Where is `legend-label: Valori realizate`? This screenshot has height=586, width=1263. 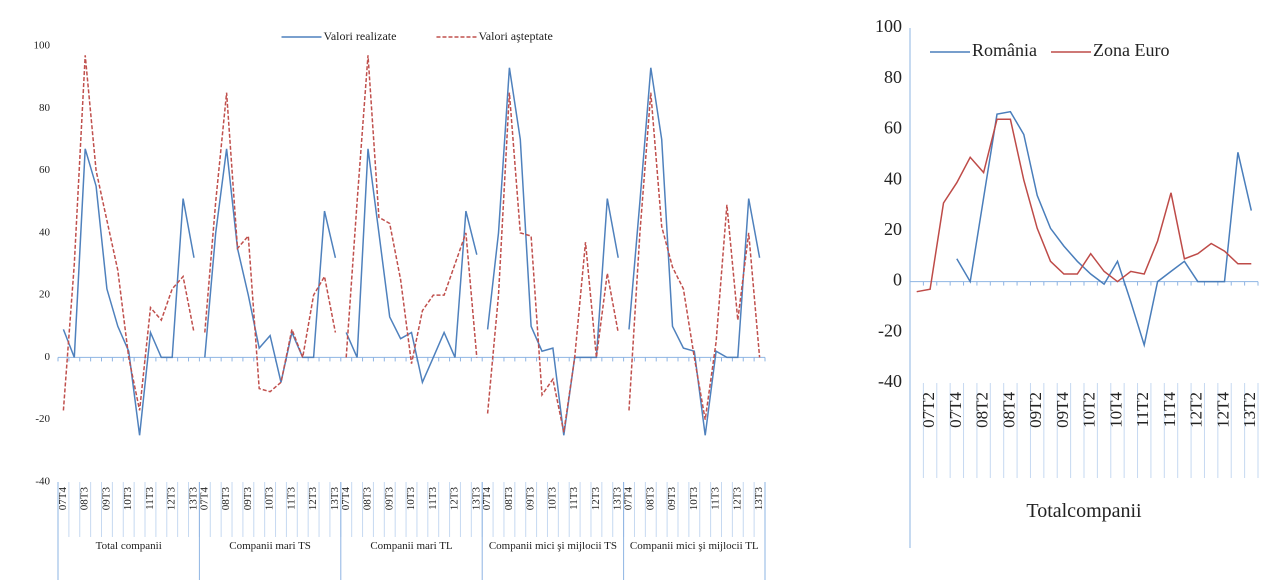
legend-label: Valori realizate is located at coordinates (360, 36).